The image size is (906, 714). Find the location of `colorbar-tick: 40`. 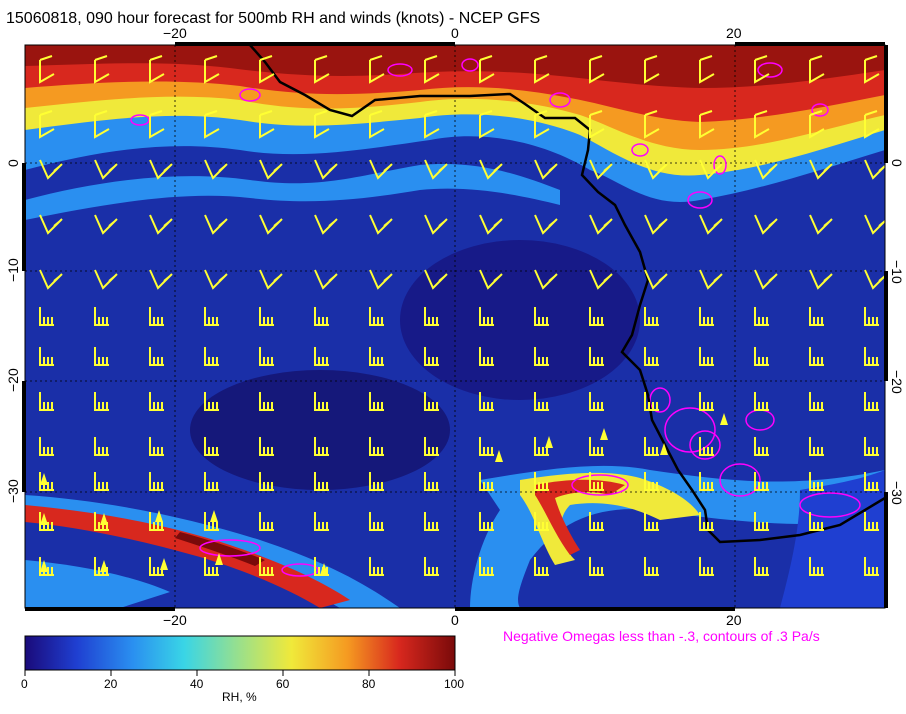

colorbar-tick: 40 is located at coordinates (197, 684).